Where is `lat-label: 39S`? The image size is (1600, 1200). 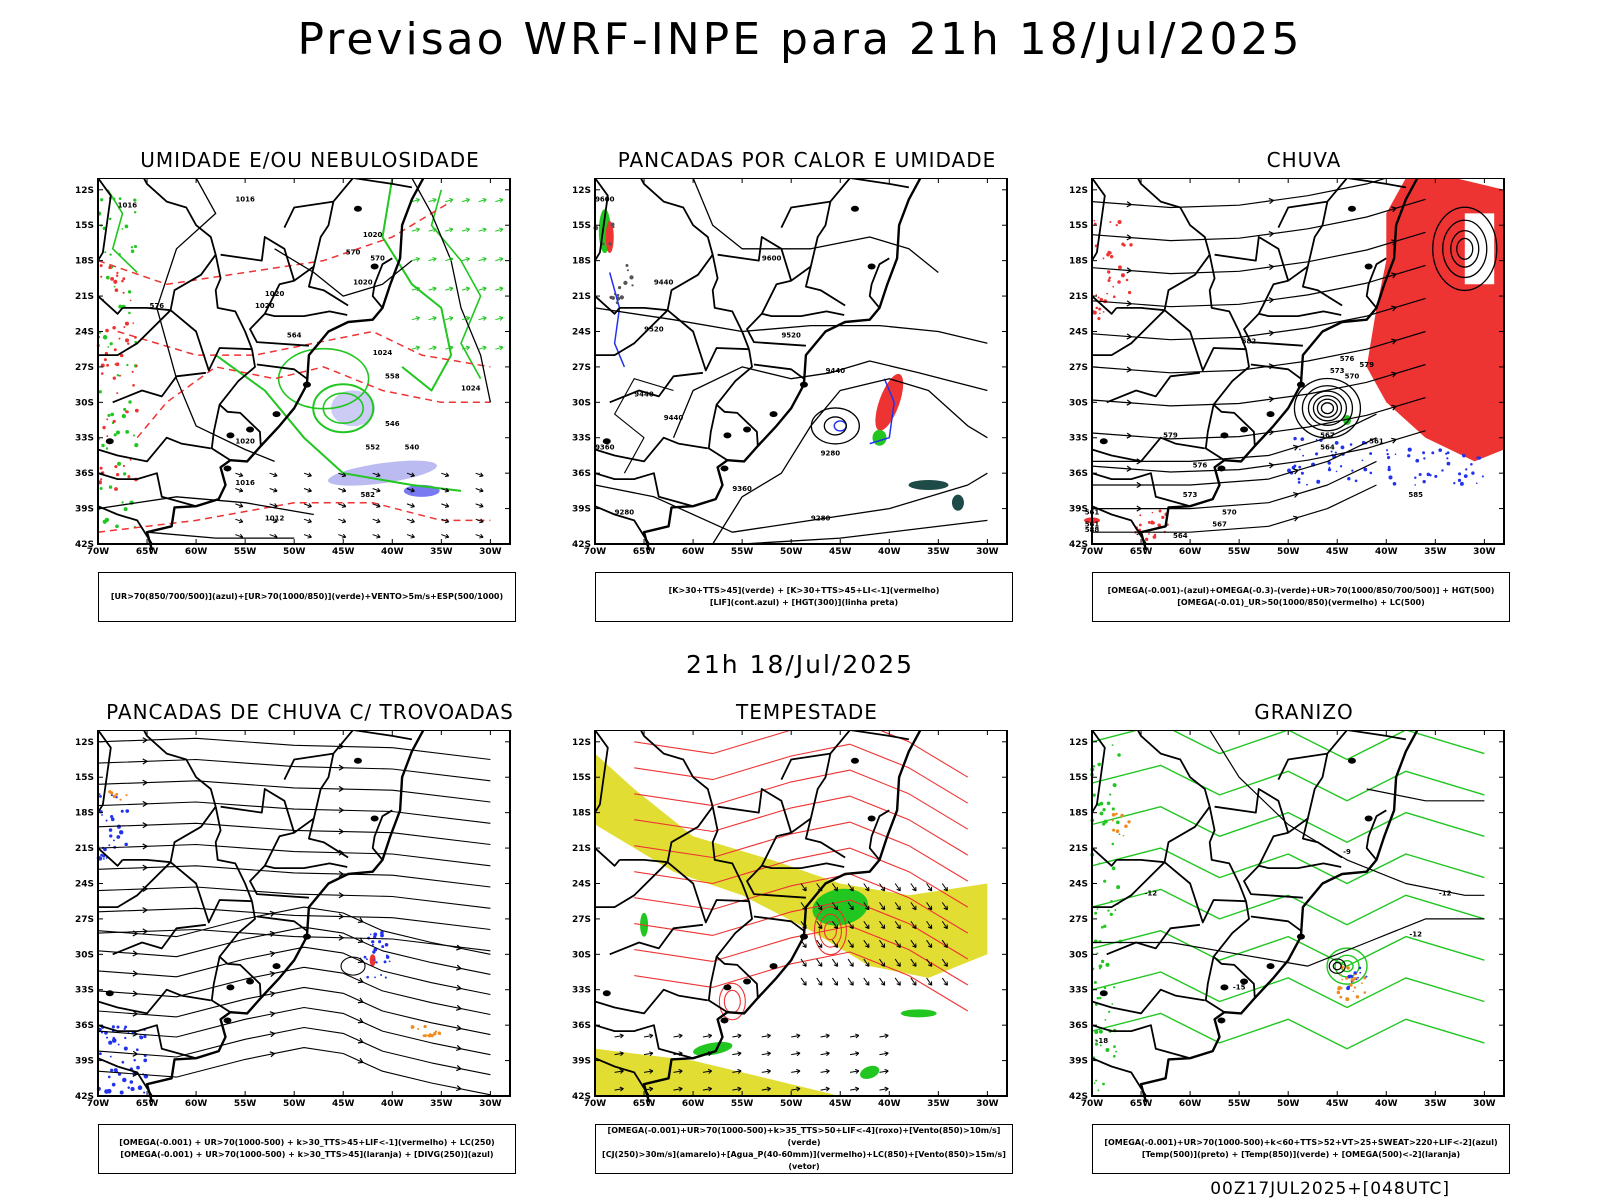
lat-label: 39S is located at coordinates (581, 510).